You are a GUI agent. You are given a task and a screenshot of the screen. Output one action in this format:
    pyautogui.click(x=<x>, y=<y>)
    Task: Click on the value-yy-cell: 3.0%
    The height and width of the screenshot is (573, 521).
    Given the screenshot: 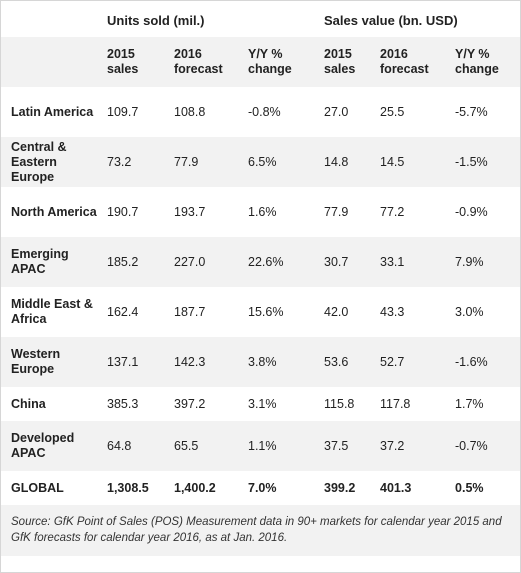 What is the action you would take?
    pyautogui.click(x=469, y=311)
    